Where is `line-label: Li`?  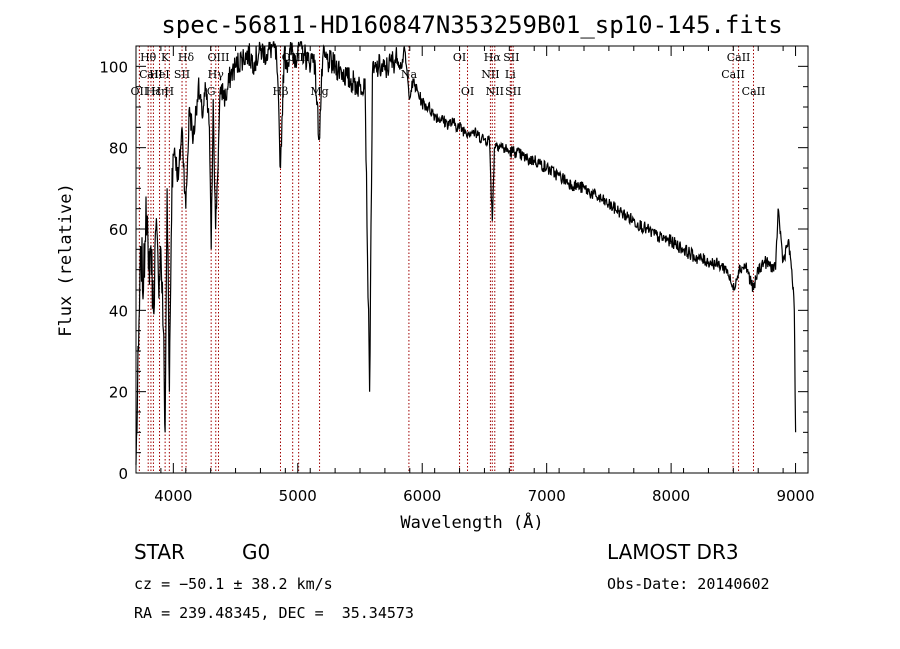
line-label: Li is located at coordinates (510, 74).